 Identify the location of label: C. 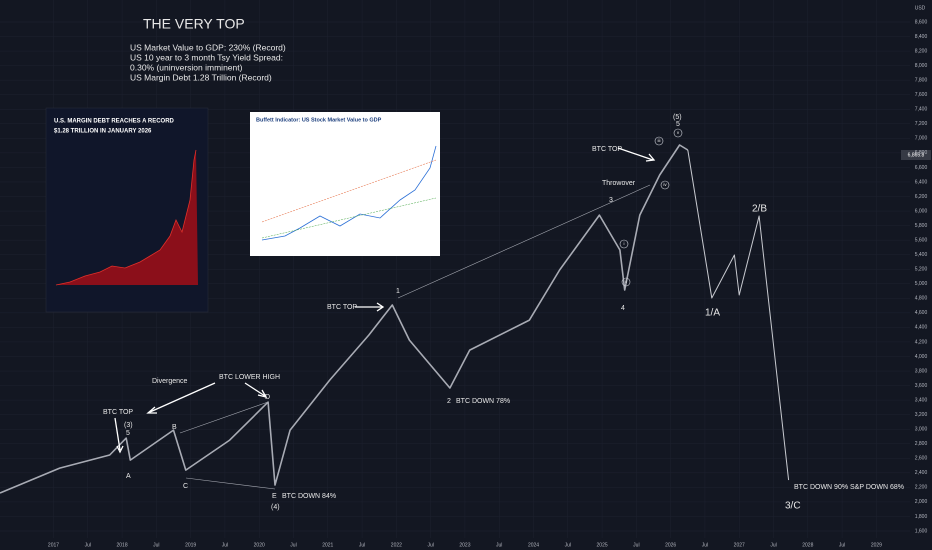
(185, 486).